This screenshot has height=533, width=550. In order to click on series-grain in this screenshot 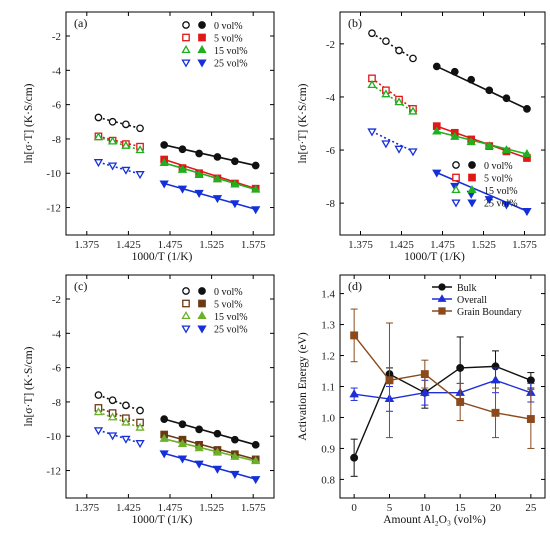, I will do `click(442, 378)`.